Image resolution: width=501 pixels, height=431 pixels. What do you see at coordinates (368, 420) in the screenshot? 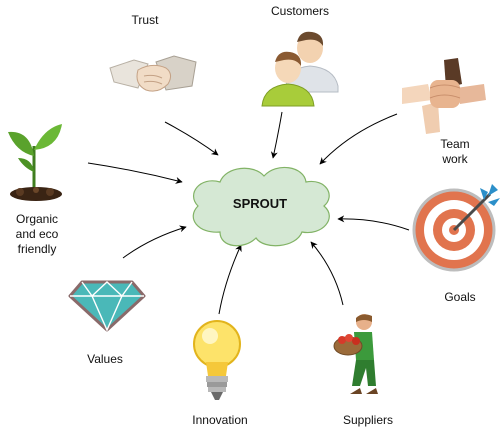
I see `suppliers-label: Suppliers` at bounding box center [368, 420].